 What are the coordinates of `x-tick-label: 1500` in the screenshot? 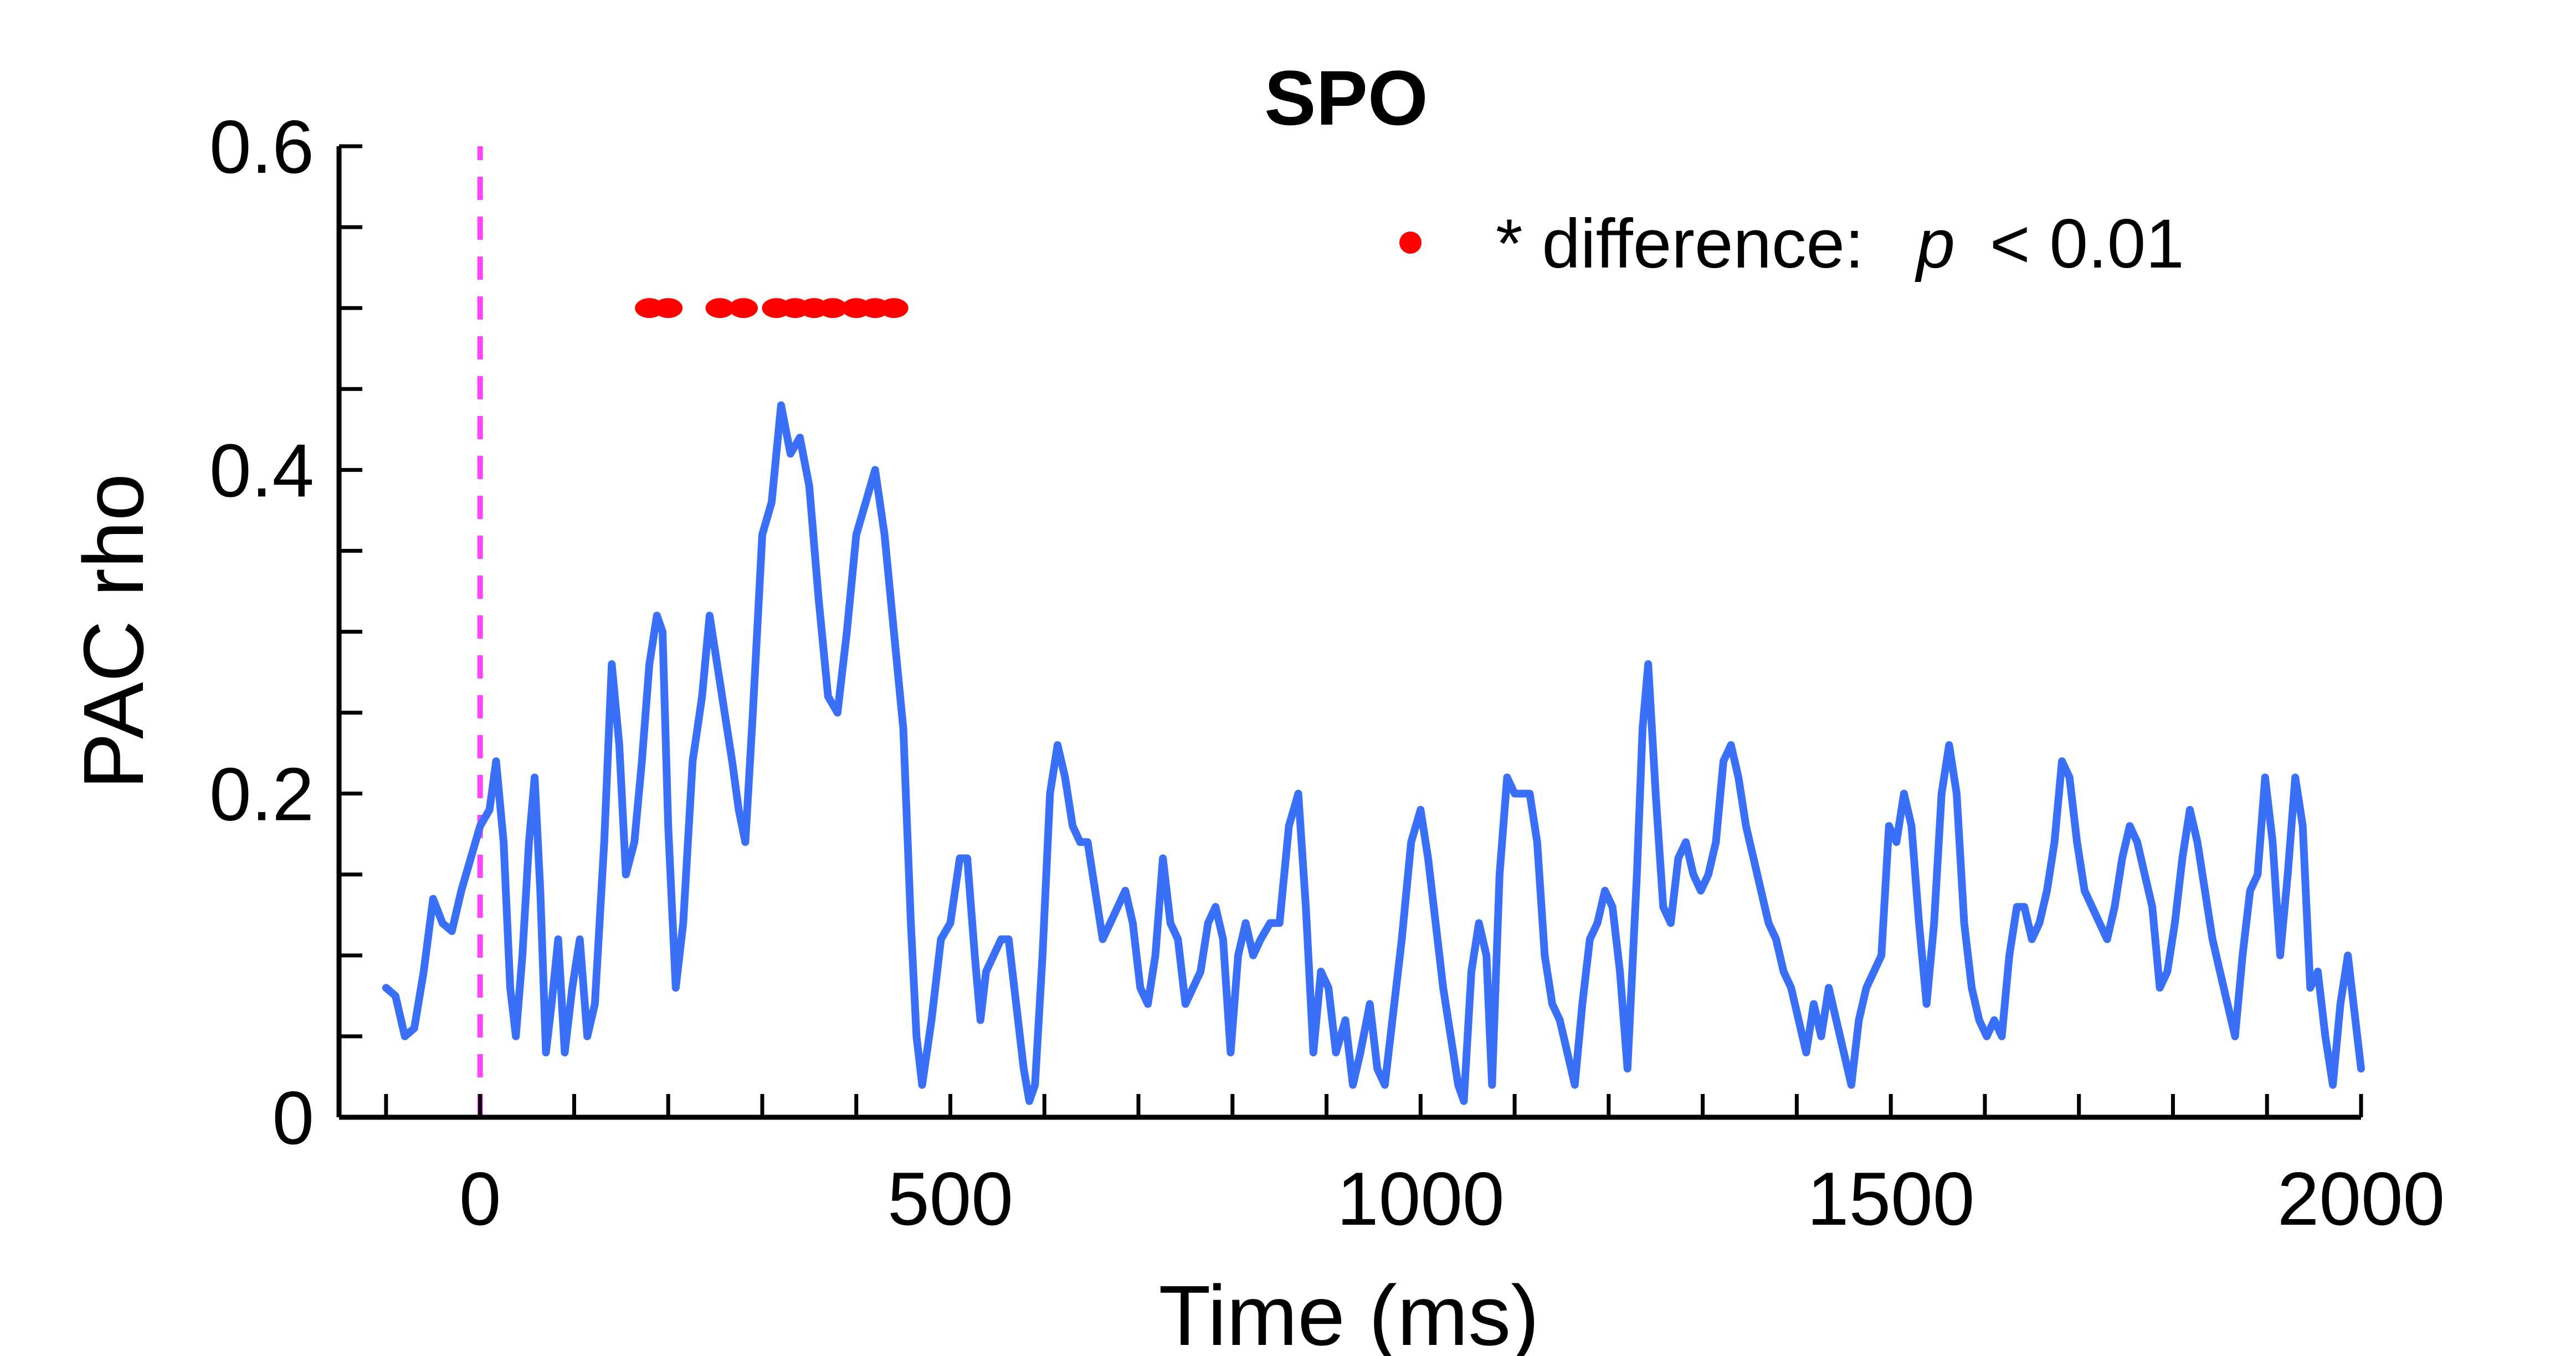 It's located at (1891, 1199).